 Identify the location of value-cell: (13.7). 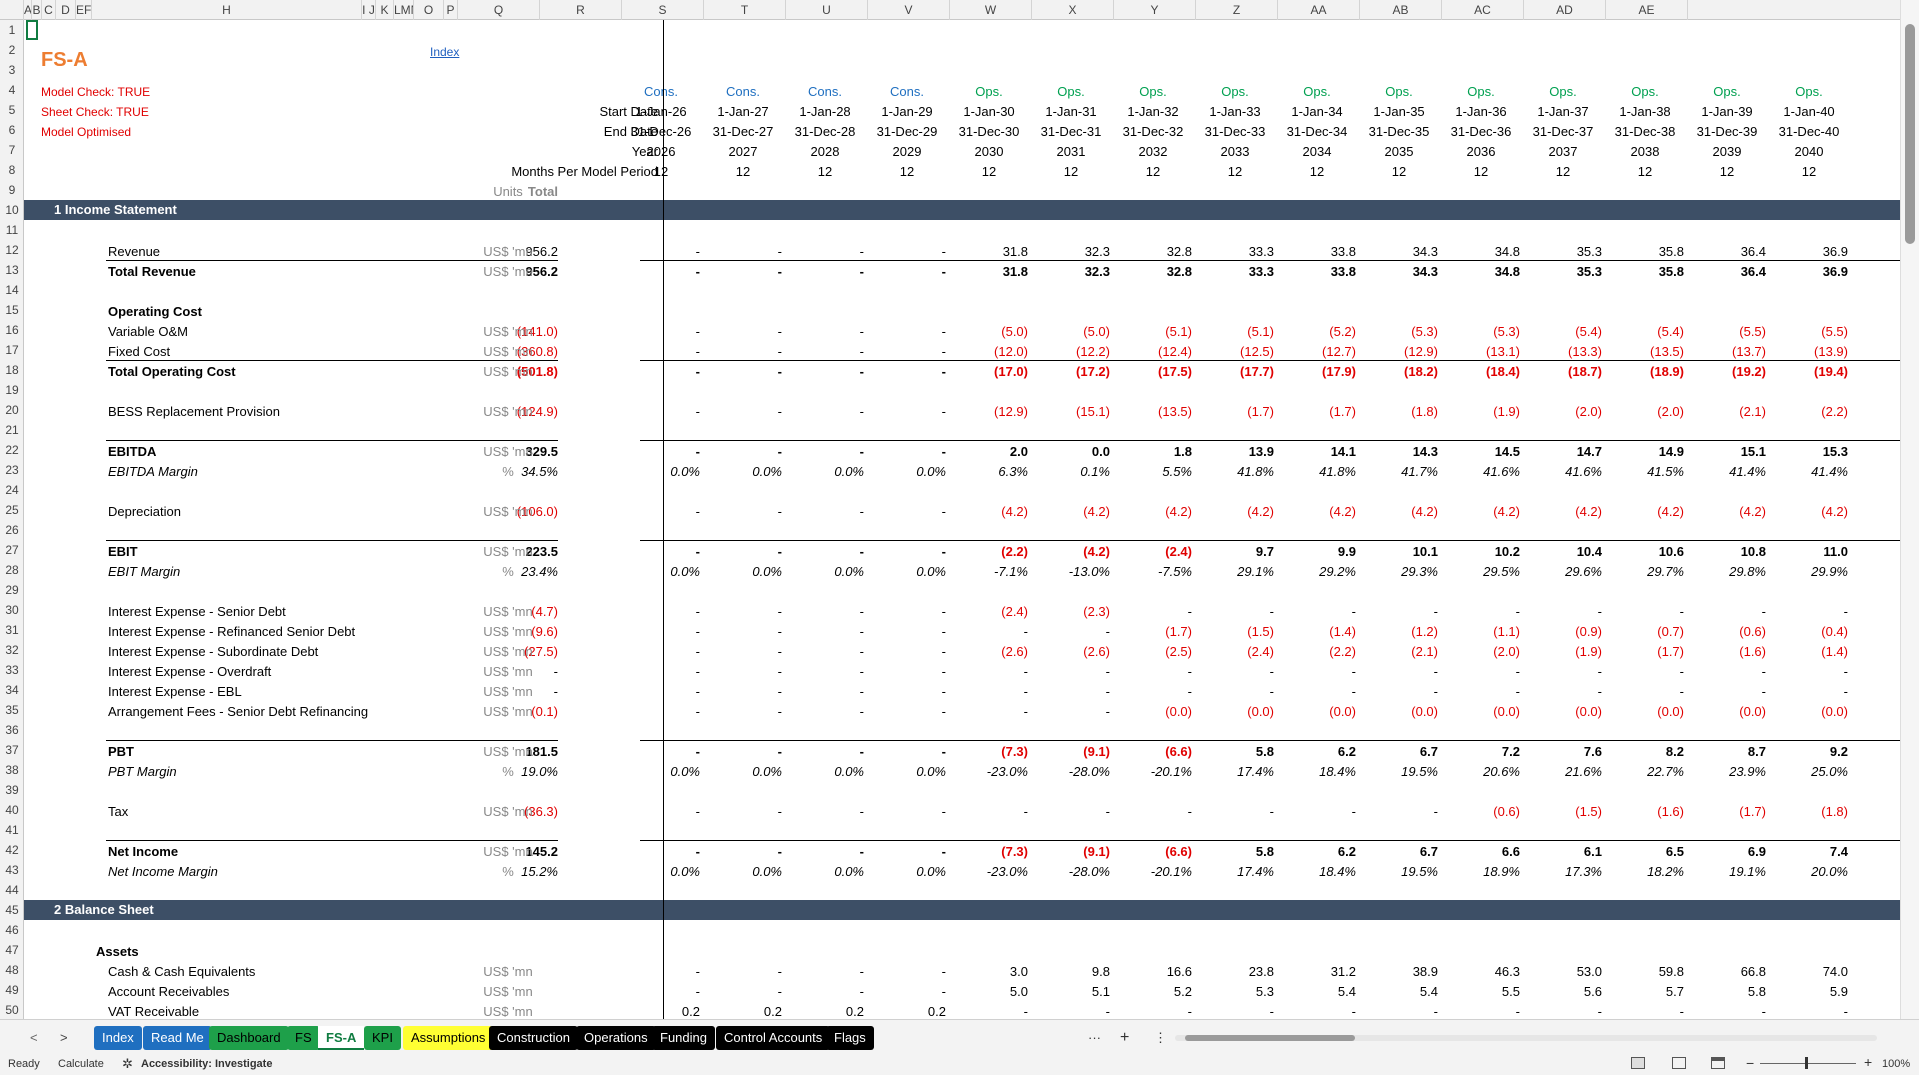
(1749, 351).